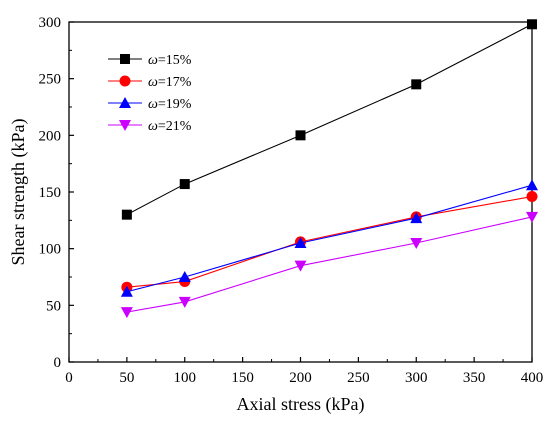 The height and width of the screenshot is (424, 550). I want to click on legend-label: ω=15%, so click(170, 60).